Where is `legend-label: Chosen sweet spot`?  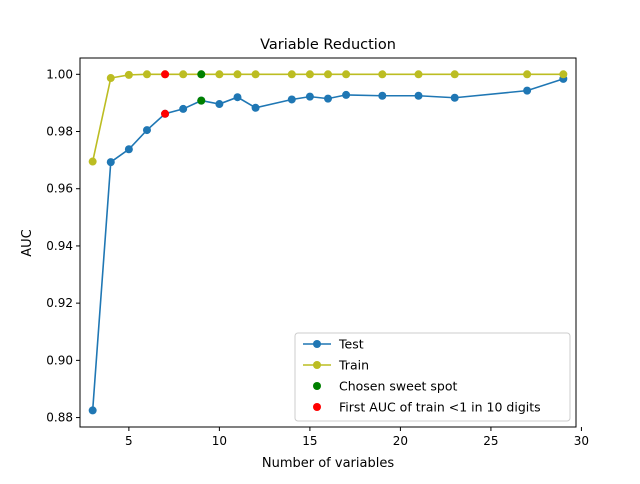
legend-label: Chosen sweet spot is located at coordinates (398, 386).